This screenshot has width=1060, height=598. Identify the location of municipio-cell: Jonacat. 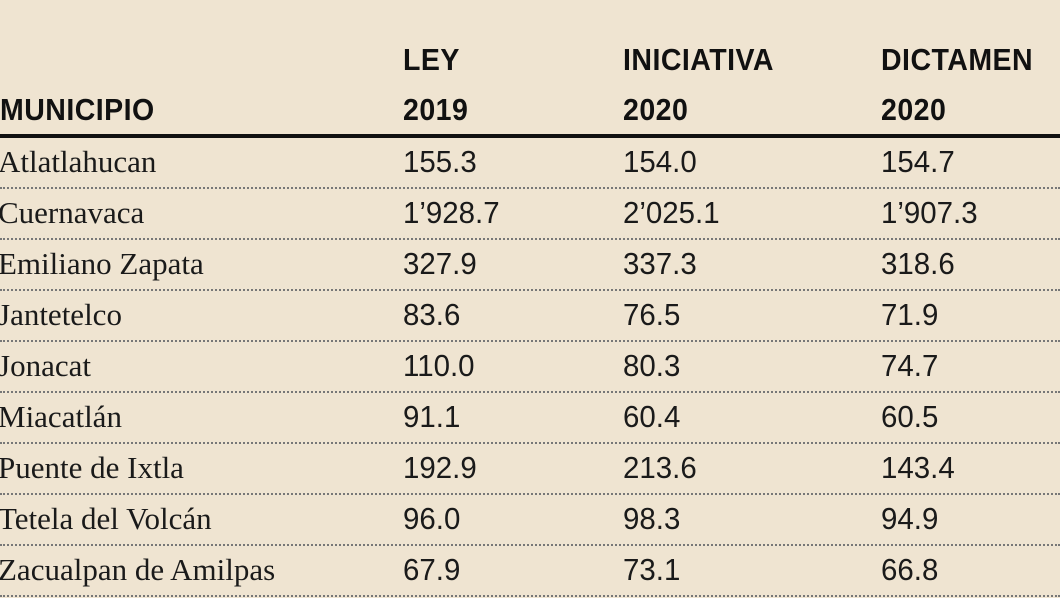
(45, 365).